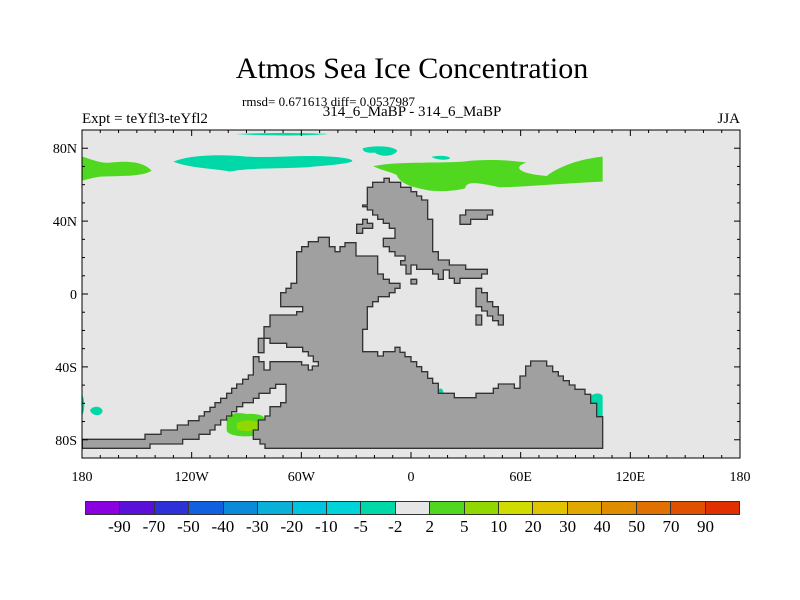 Image resolution: width=800 pixels, height=600 pixels. What do you see at coordinates (154, 526) in the screenshot?
I see `colorbar-label: -70` at bounding box center [154, 526].